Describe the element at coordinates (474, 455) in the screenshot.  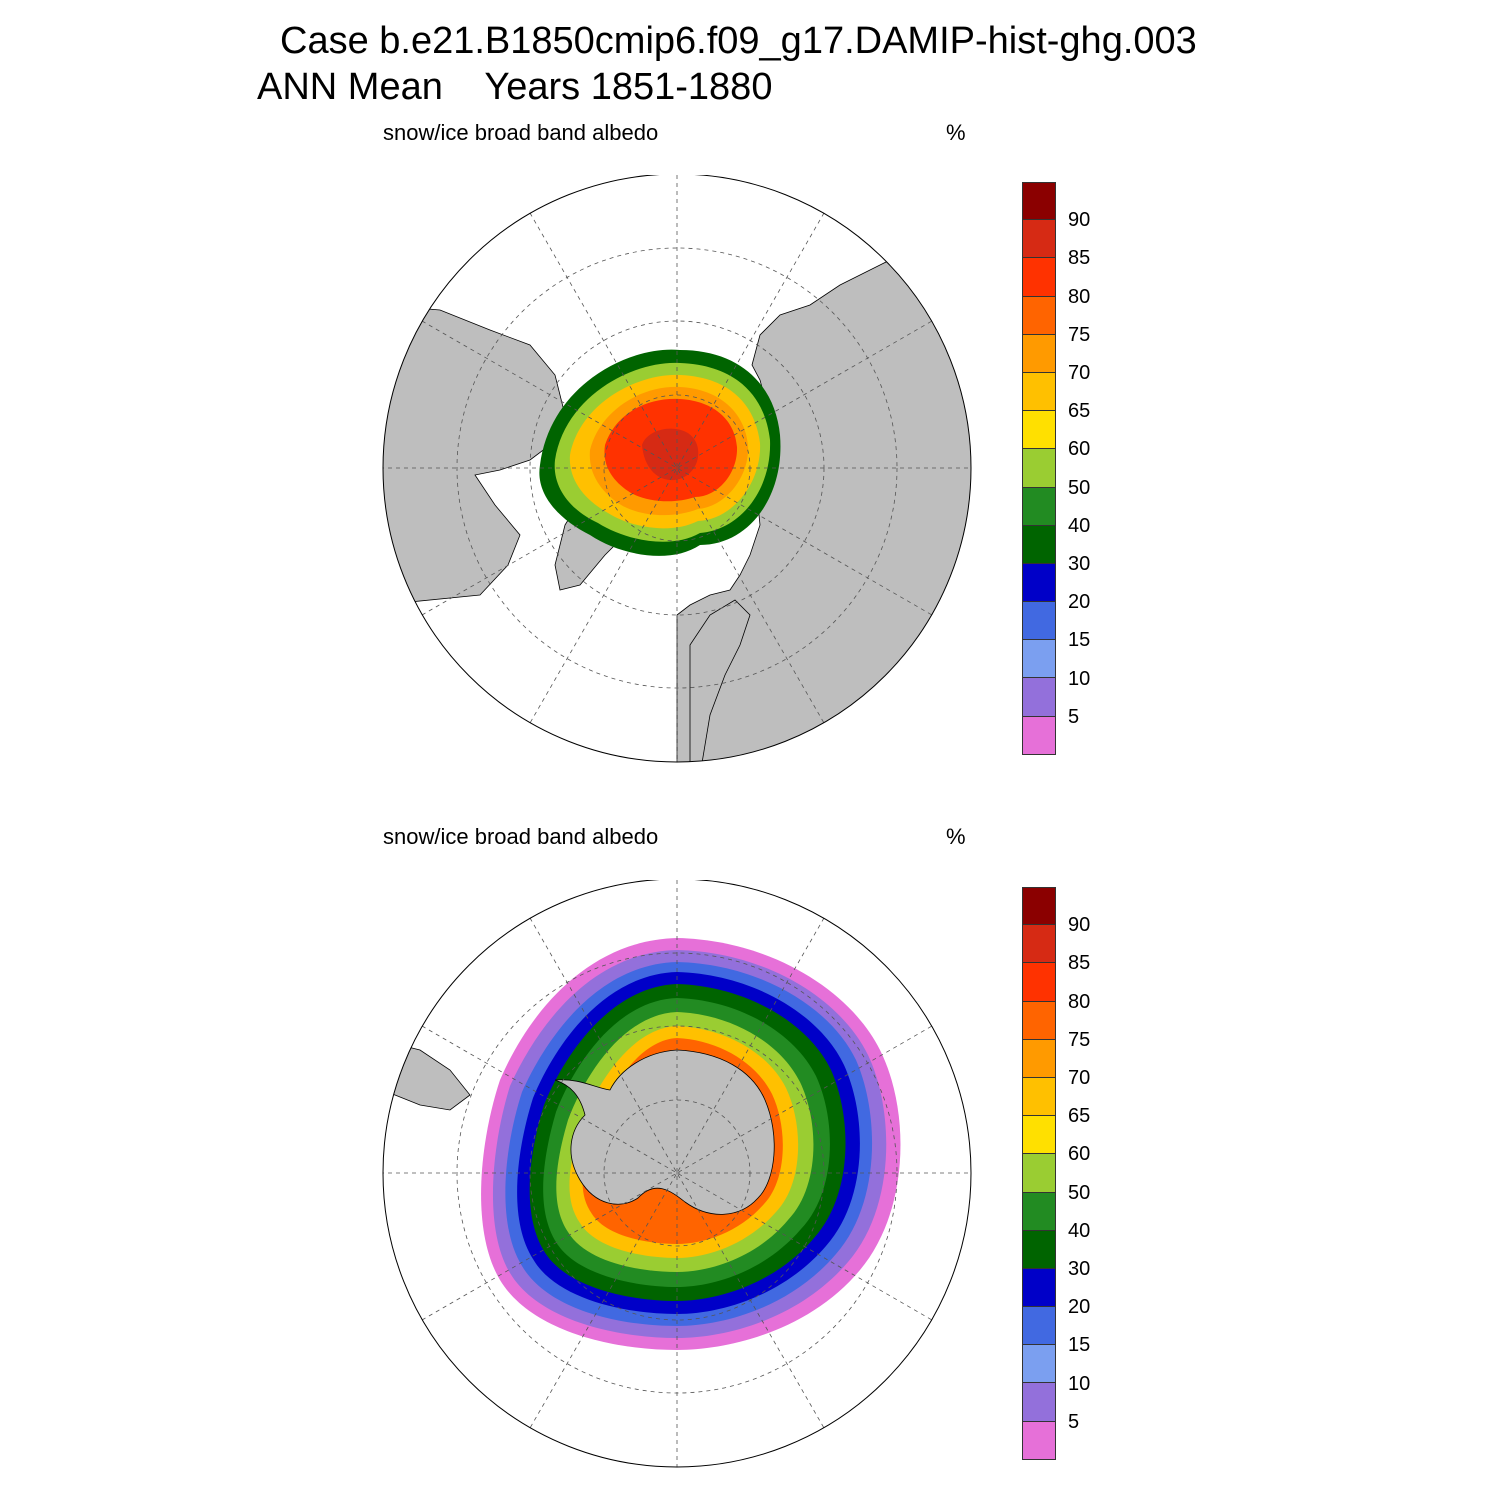
I see `land-north-america` at that location.